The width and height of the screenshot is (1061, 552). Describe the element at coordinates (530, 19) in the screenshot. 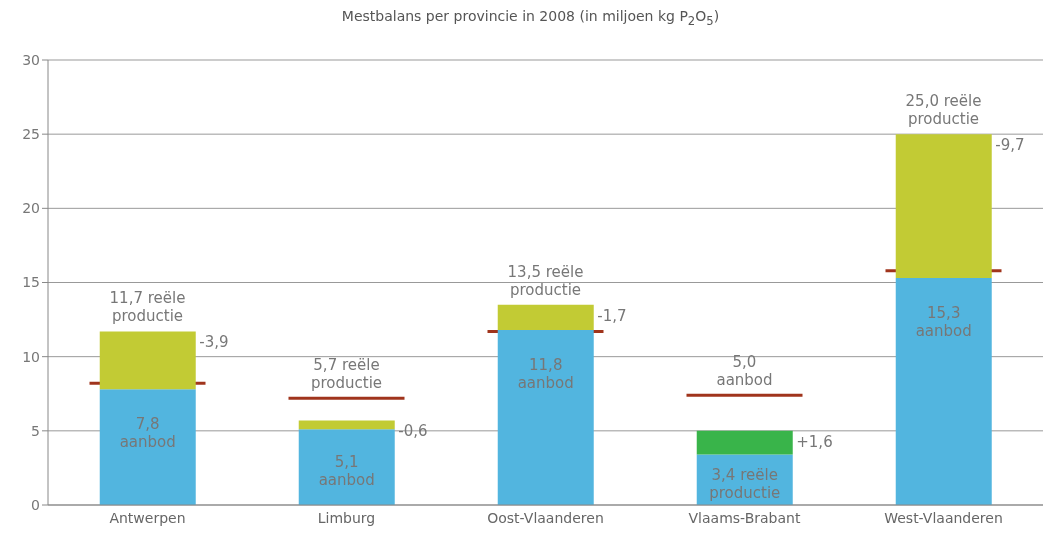

I see `chart-title: Mestbalans per provincie in 2008 (in miljoen kg P$_{2}$O$_{5}$)` at that location.